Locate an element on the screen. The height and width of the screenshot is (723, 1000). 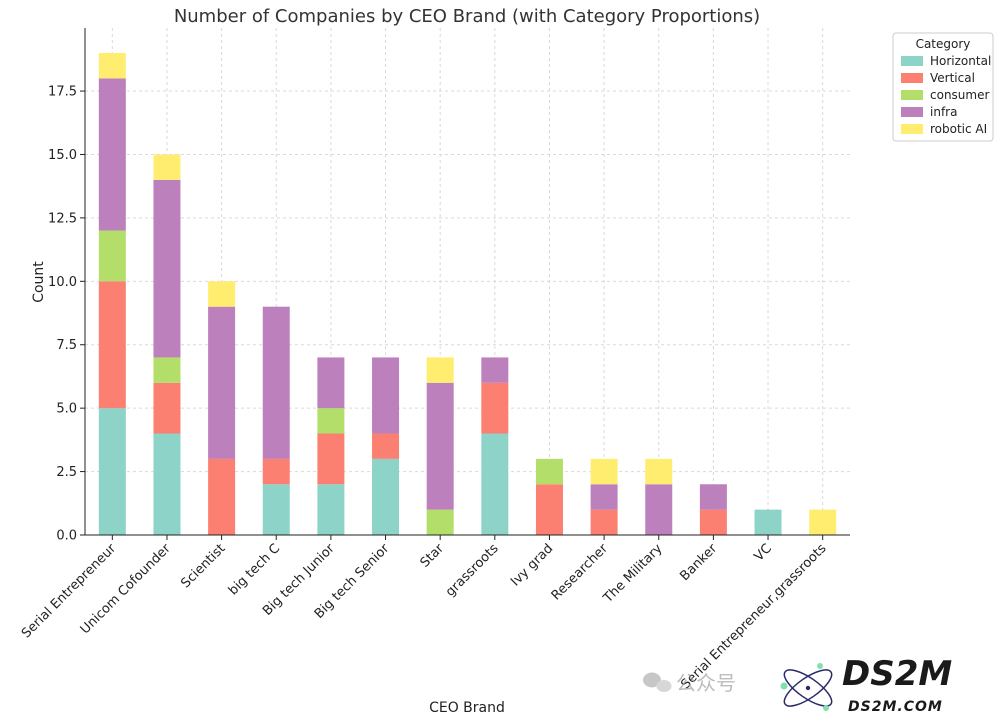
y-tick-label: 5.0 is located at coordinates (66, 409).